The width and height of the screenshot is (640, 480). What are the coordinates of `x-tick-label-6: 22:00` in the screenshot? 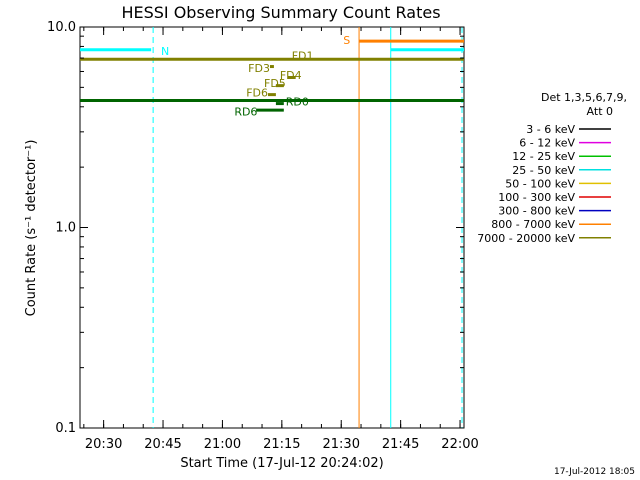 It's located at (459, 444).